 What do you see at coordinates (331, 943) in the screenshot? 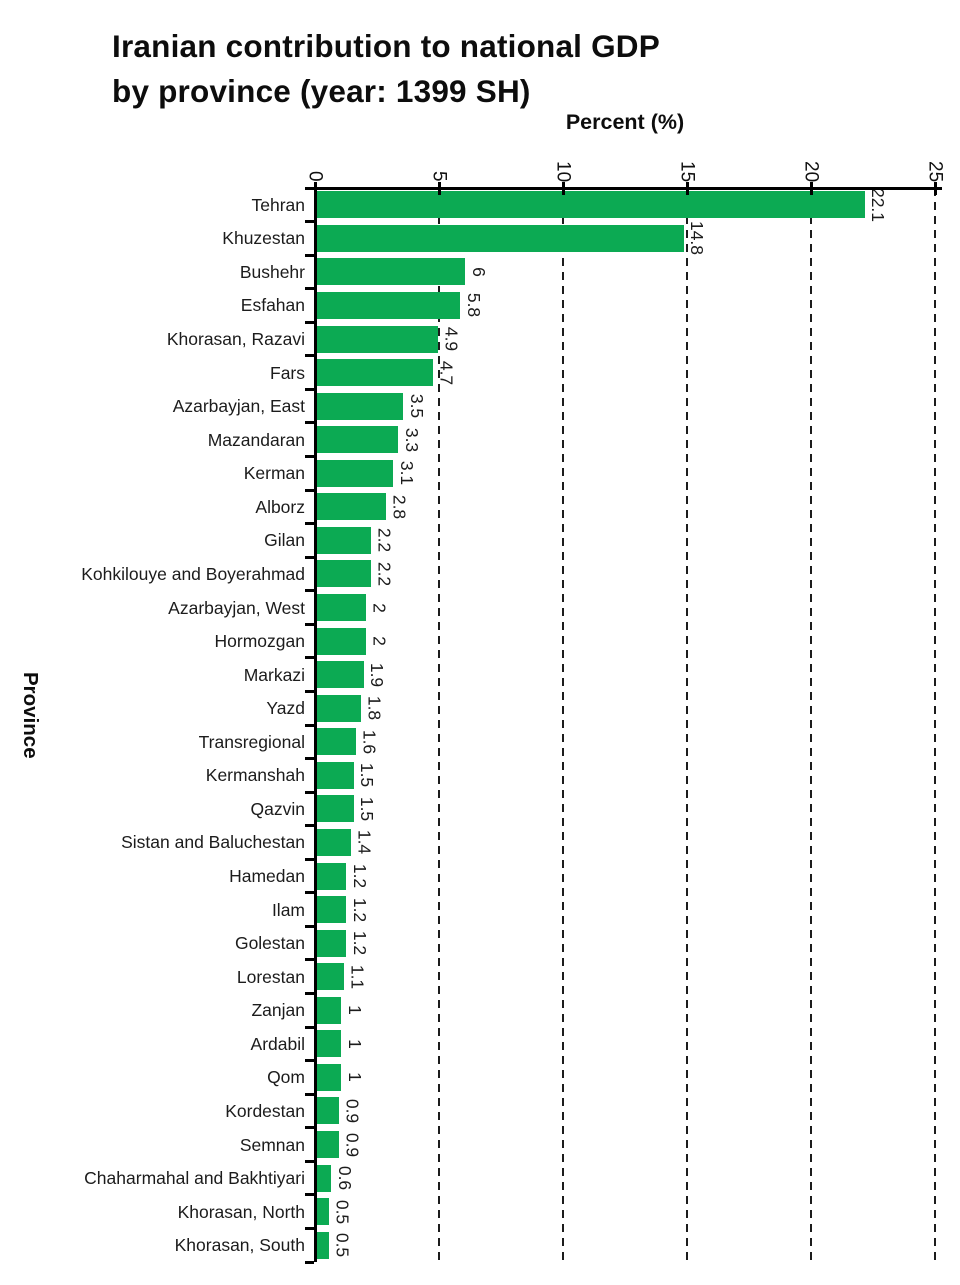
I see `bar-golestan` at bounding box center [331, 943].